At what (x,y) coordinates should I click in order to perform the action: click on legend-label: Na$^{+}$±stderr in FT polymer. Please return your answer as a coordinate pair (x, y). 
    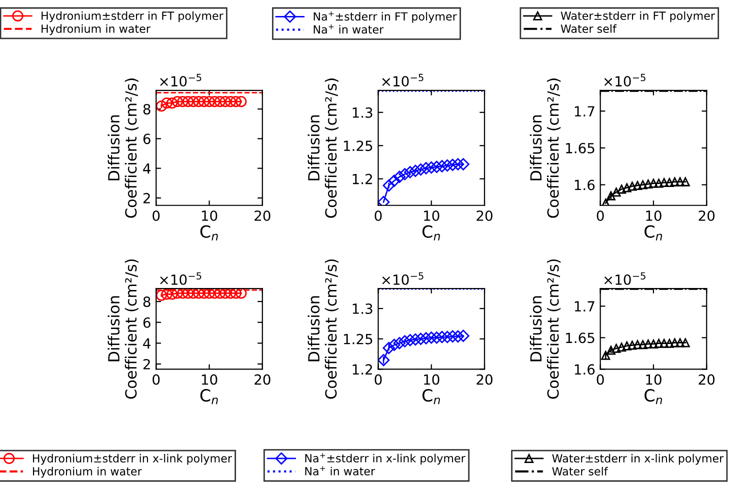
    Looking at the image, I should click on (385, 17).